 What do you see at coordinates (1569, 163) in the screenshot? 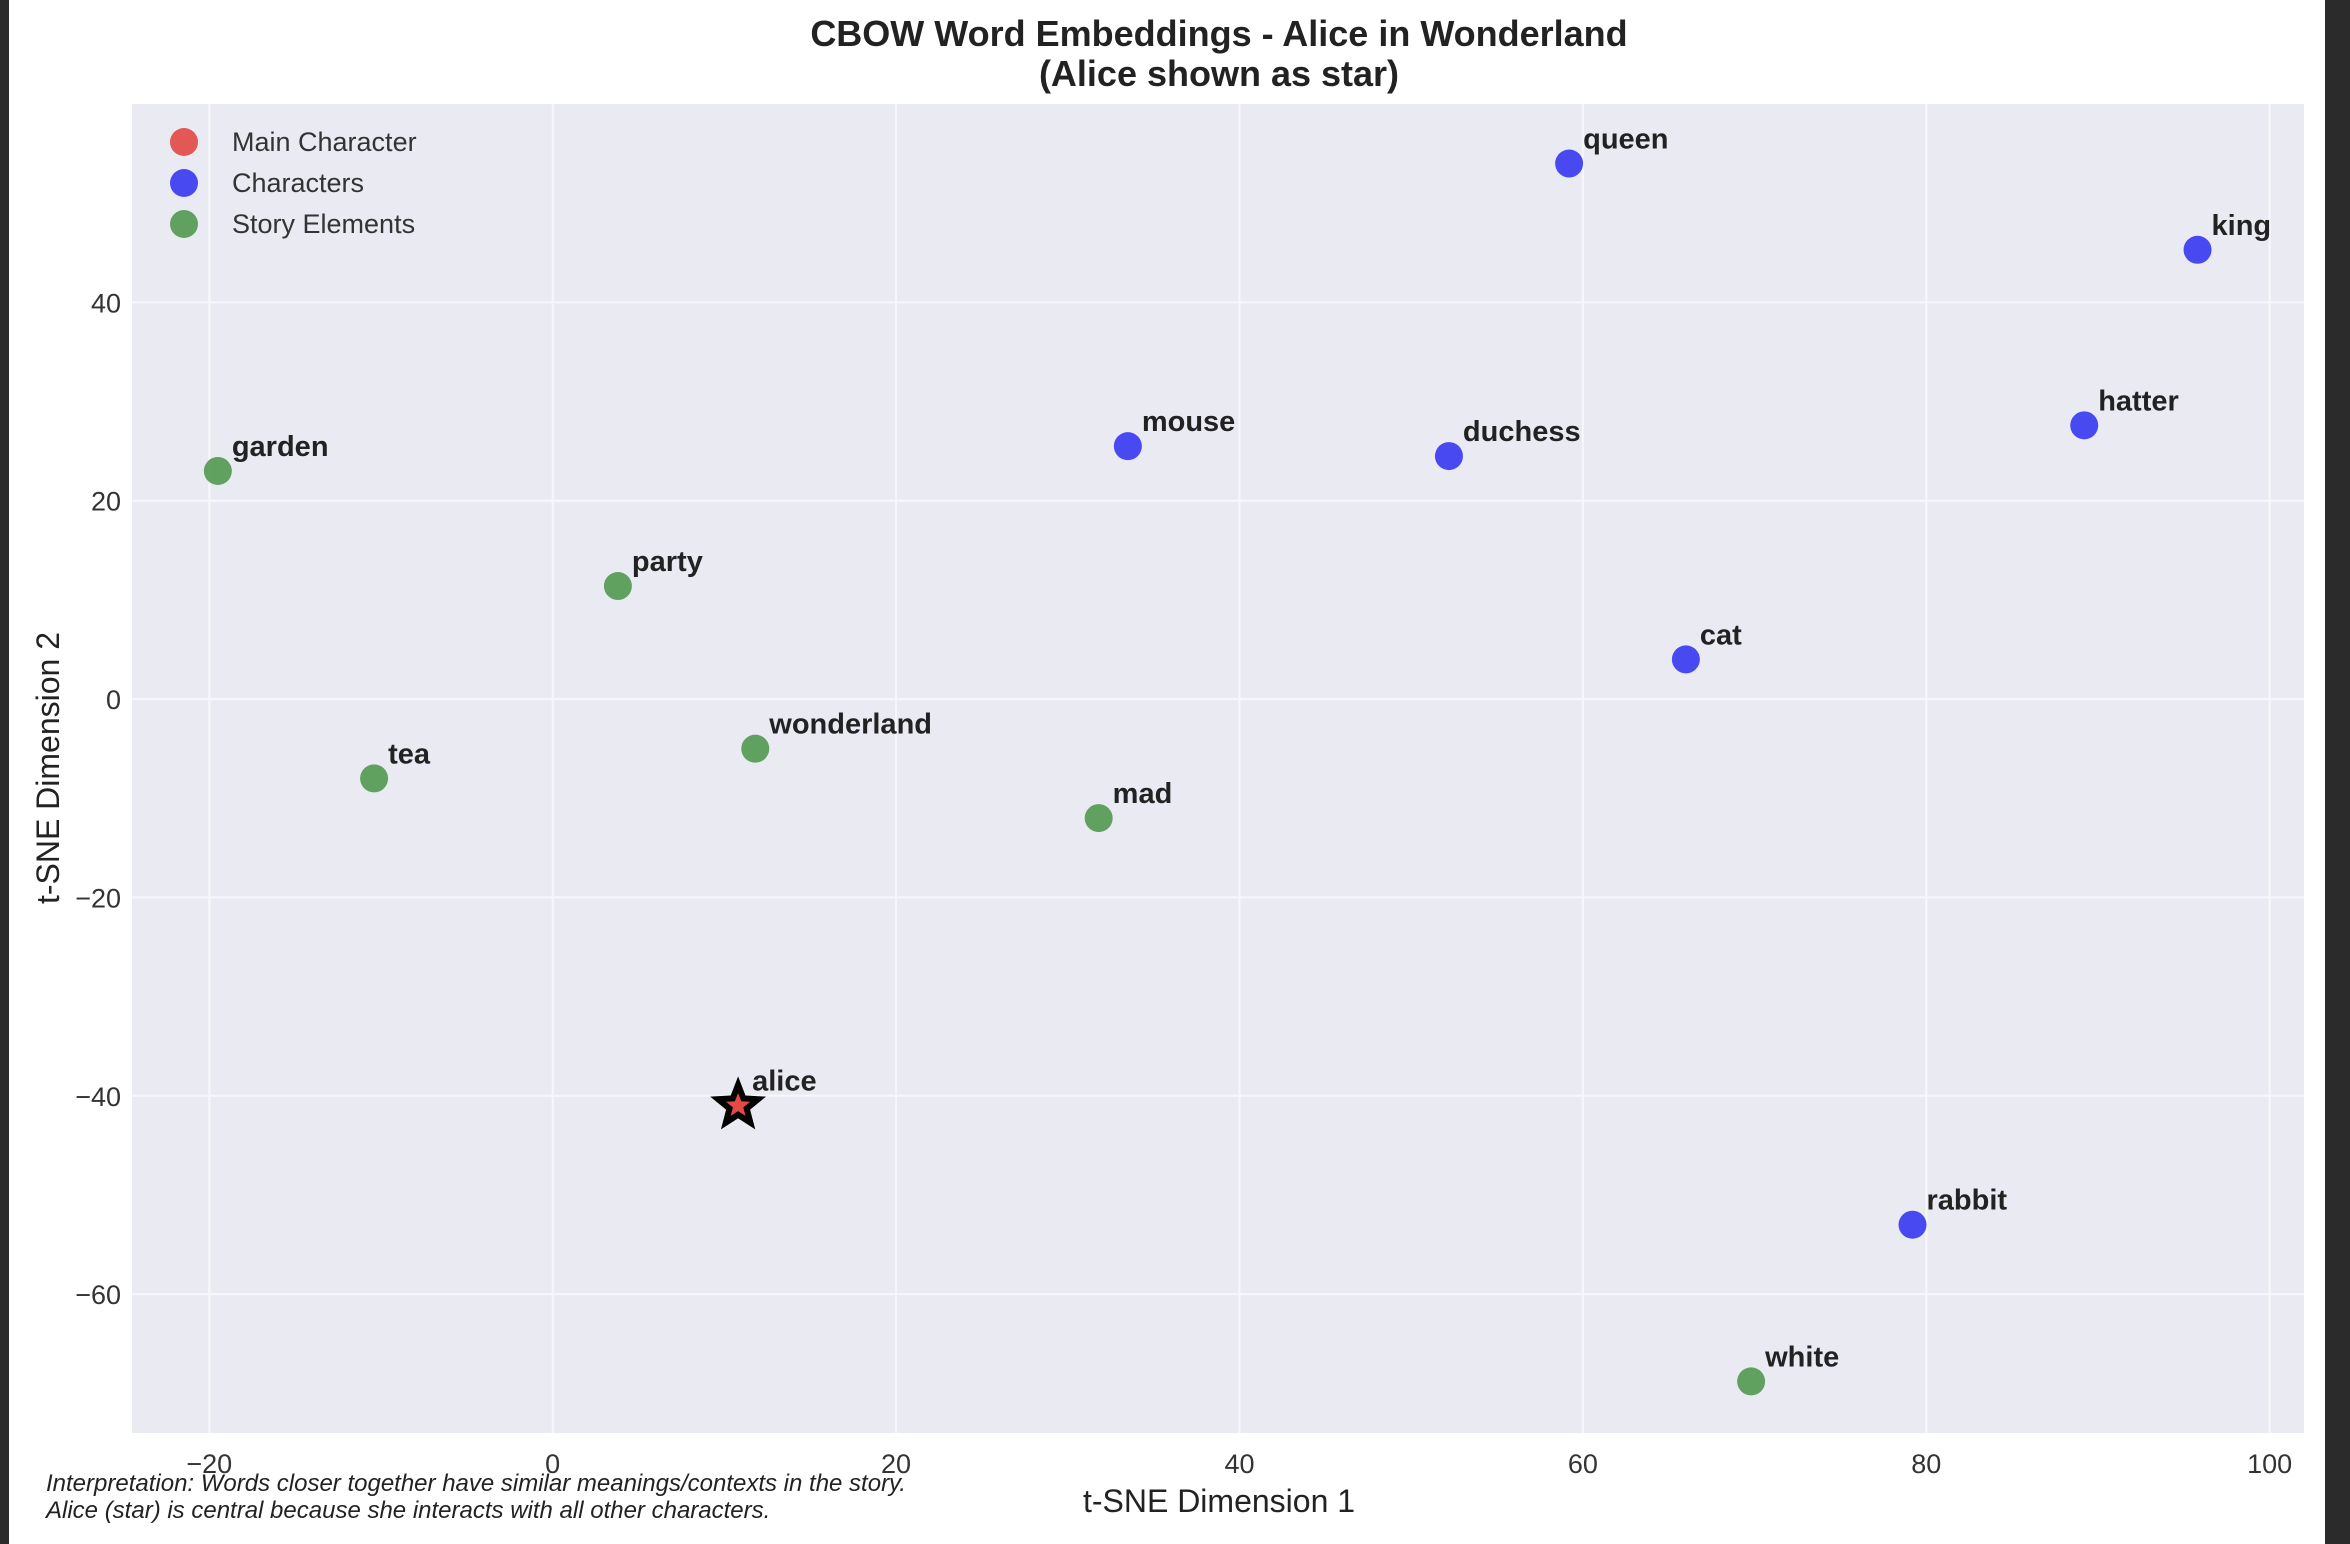
I see `point-queen` at bounding box center [1569, 163].